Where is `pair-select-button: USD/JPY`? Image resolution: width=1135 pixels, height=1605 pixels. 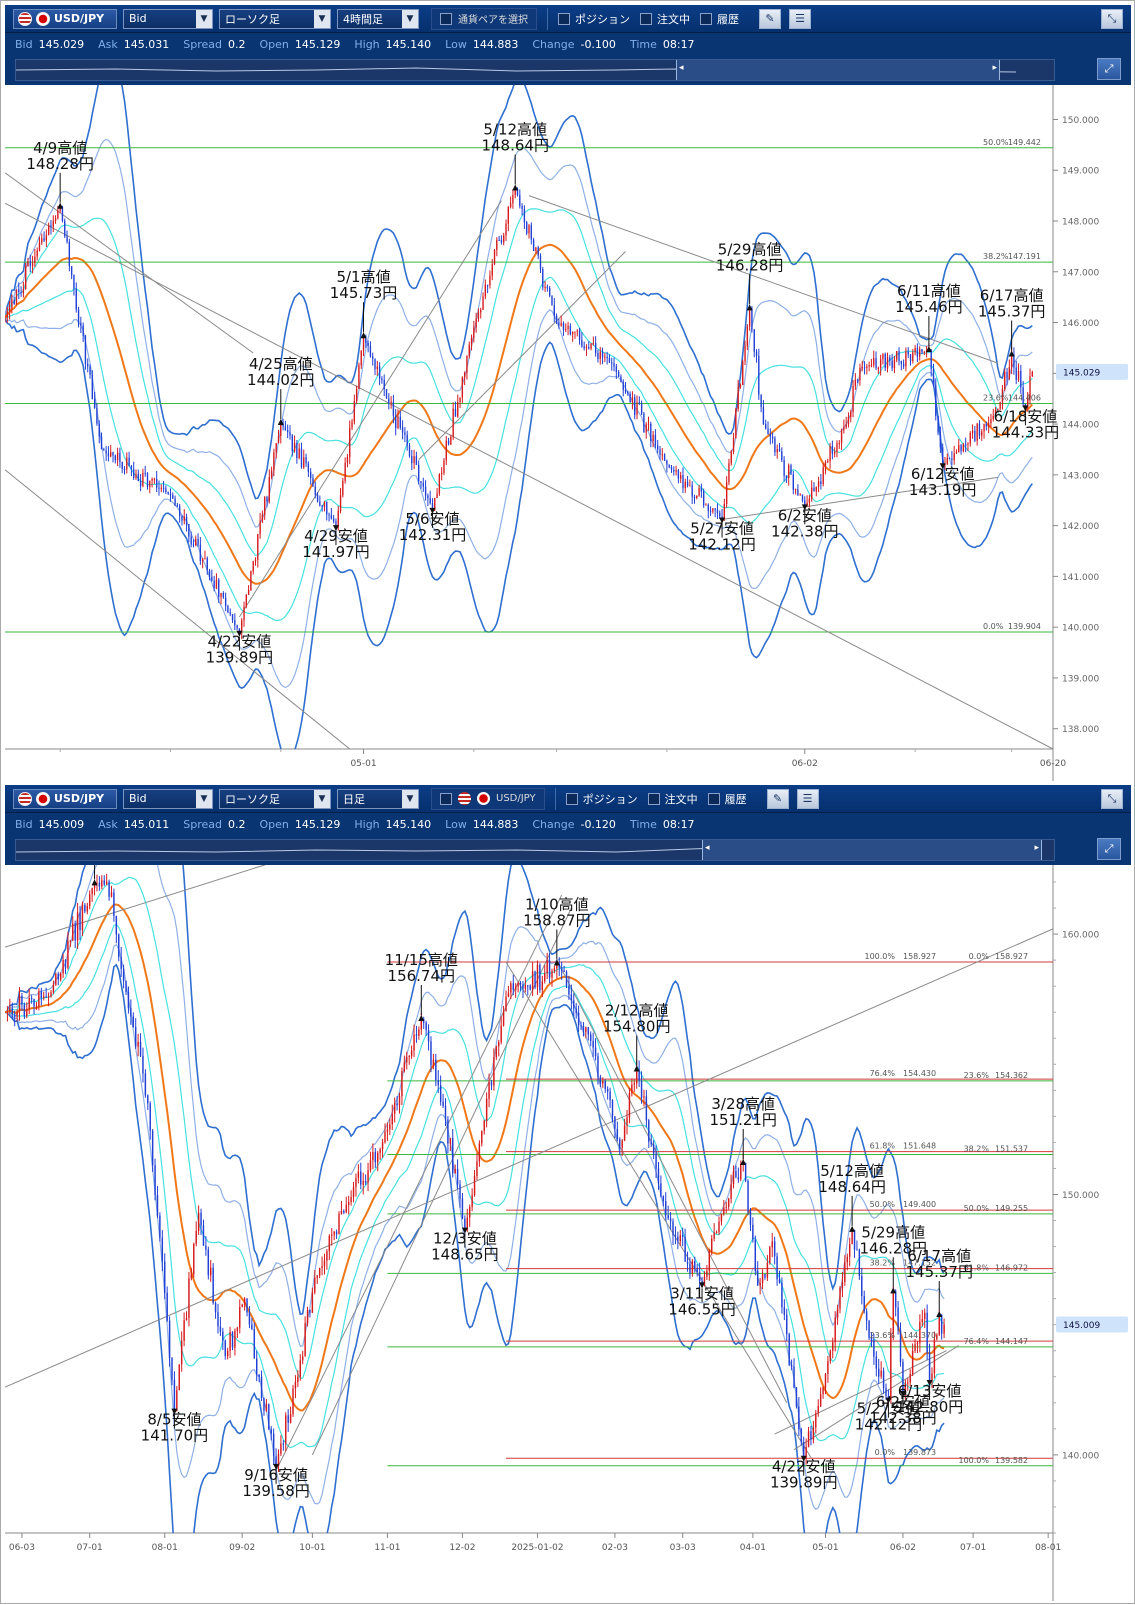 pair-select-button: USD/JPY is located at coordinates (488, 798).